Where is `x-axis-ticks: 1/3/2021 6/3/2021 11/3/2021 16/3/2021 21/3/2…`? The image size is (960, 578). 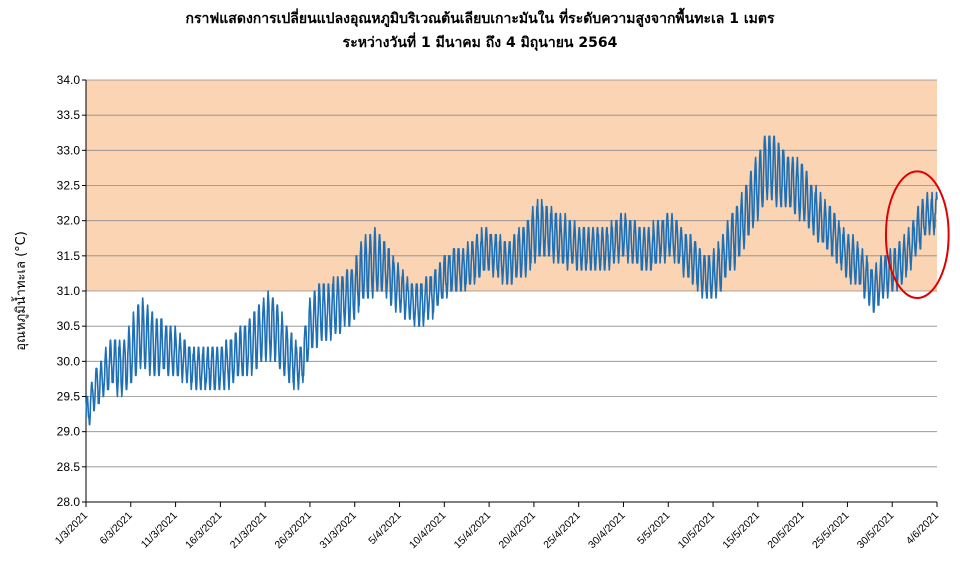 x-axis-ticks: 1/3/2021 6/3/2021 11/3/2021 16/3/2021 21/3/2… is located at coordinates (497, 526).